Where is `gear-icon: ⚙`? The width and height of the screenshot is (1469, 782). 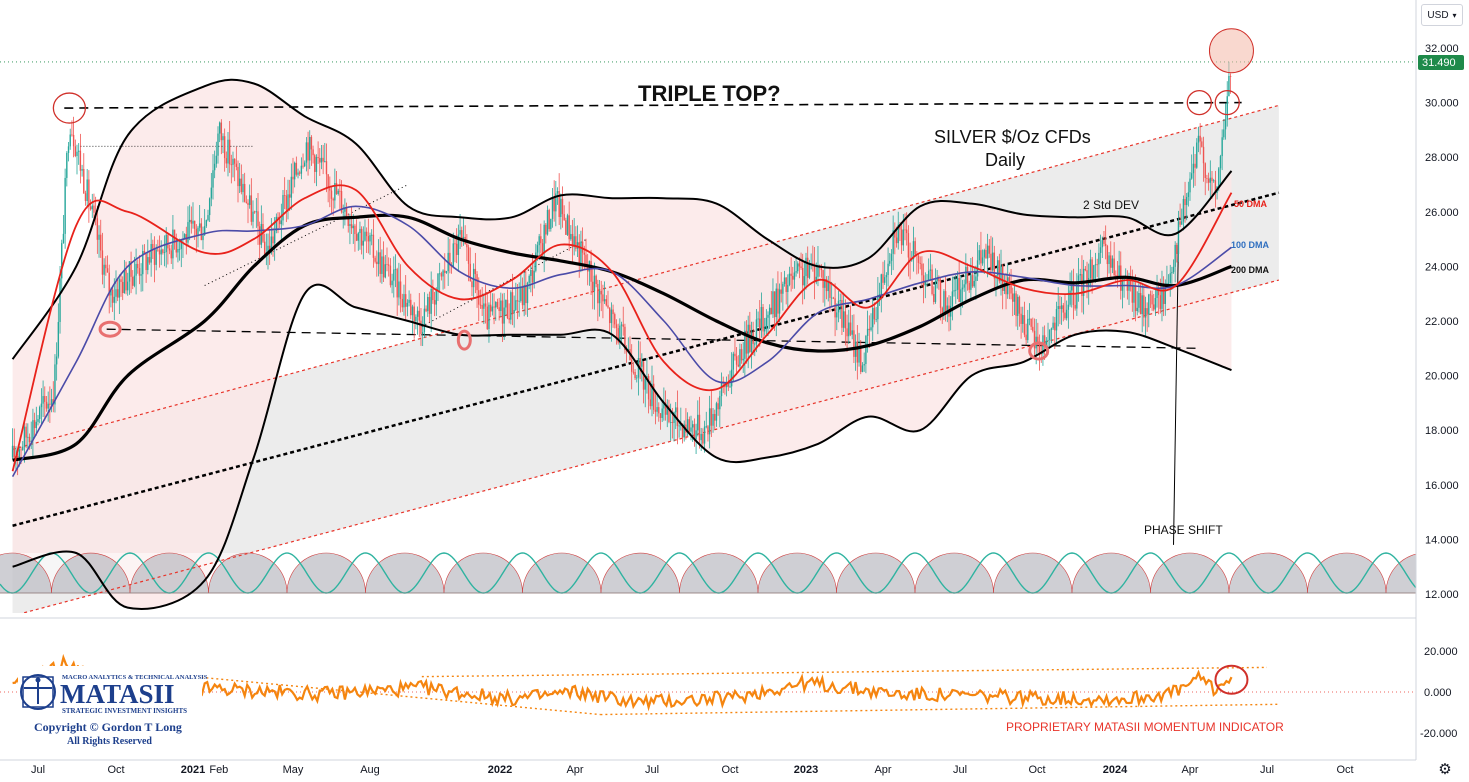 gear-icon: ⚙ is located at coordinates (1445, 769).